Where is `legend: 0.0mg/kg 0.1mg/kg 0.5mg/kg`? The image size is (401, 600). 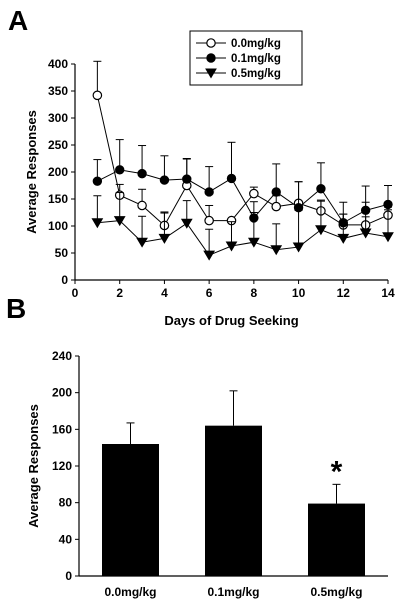
legend: 0.0mg/kg 0.1mg/kg 0.5mg/kg is located at coordinates (246, 58).